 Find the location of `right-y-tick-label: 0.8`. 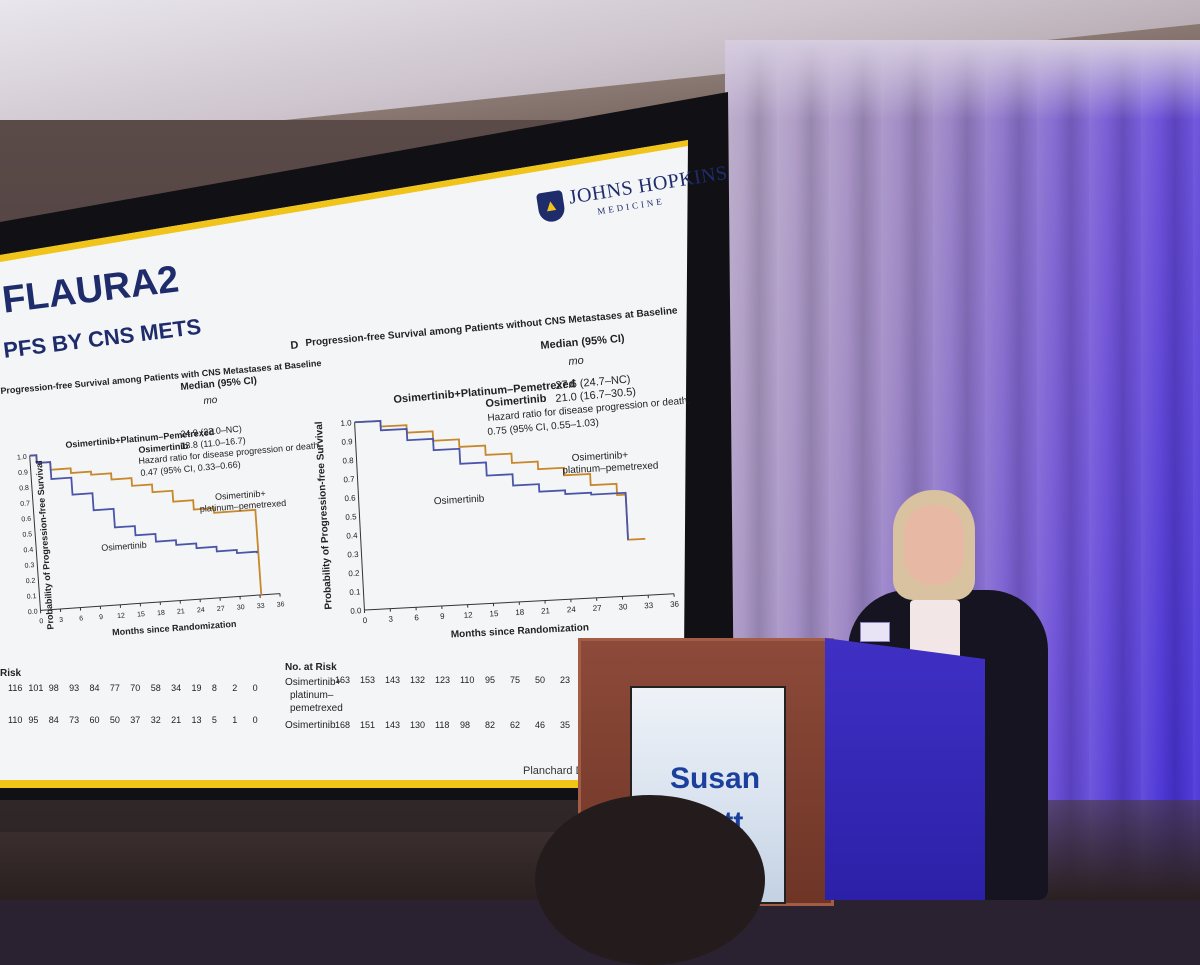

right-y-tick-label: 0.8 is located at coordinates (348, 461).